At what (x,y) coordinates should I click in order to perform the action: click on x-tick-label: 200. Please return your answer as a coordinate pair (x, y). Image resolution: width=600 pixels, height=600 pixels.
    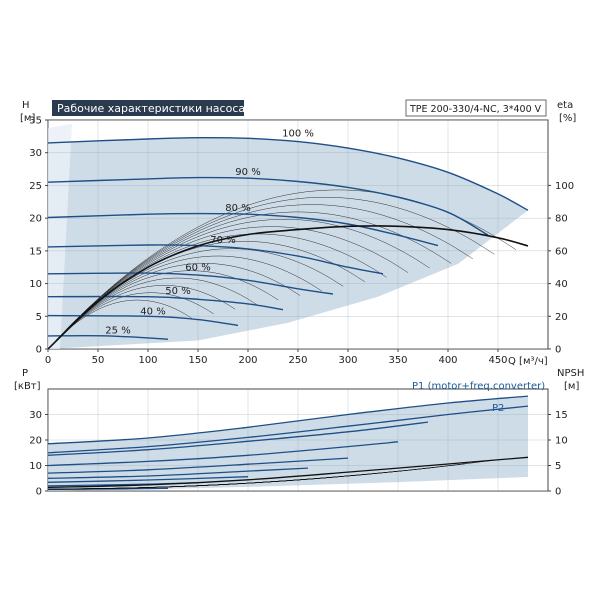
    Looking at the image, I should click on (247, 360).